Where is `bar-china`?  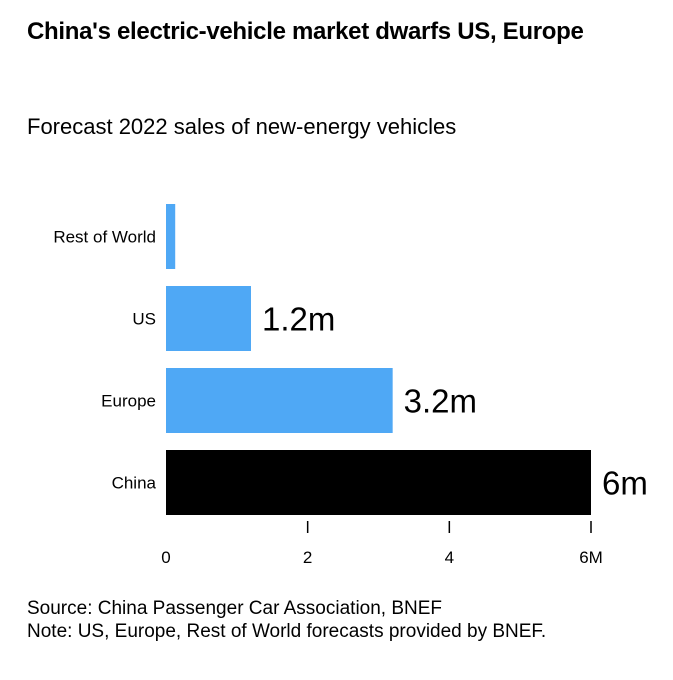 bar-china is located at coordinates (378, 482).